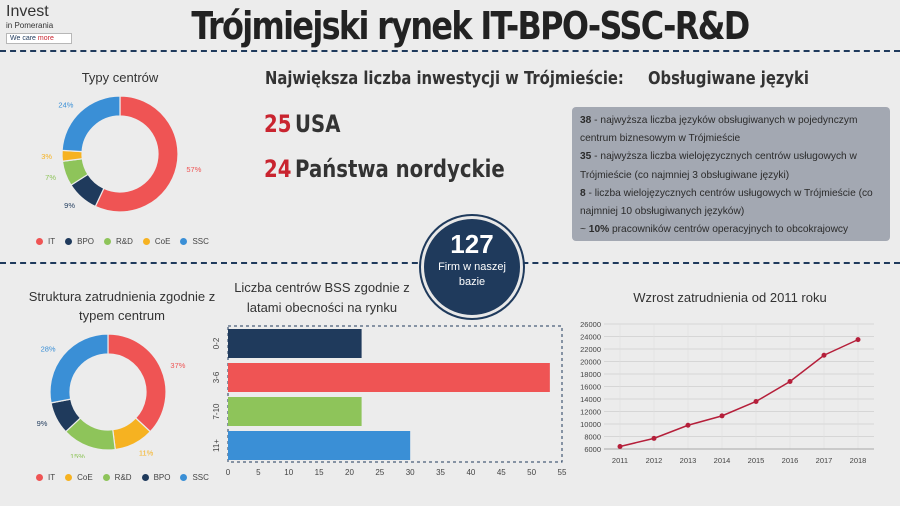 This screenshot has height=506, width=900. What do you see at coordinates (216, 377) in the screenshot?
I see `bar-category-label: 3-6` at bounding box center [216, 377].